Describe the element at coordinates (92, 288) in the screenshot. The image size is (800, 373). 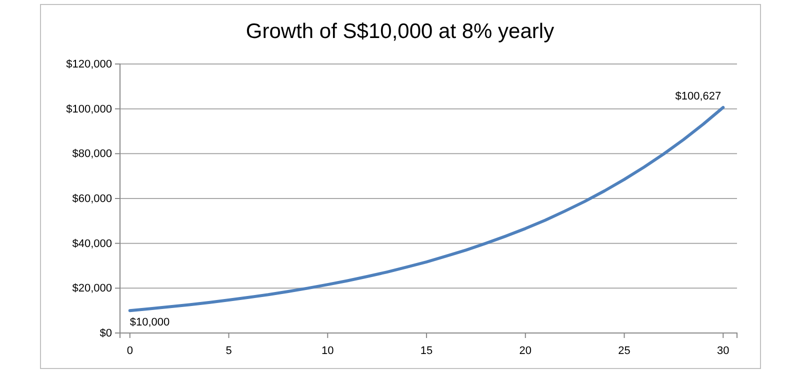
I see `y-tick-label: $20,000` at that location.